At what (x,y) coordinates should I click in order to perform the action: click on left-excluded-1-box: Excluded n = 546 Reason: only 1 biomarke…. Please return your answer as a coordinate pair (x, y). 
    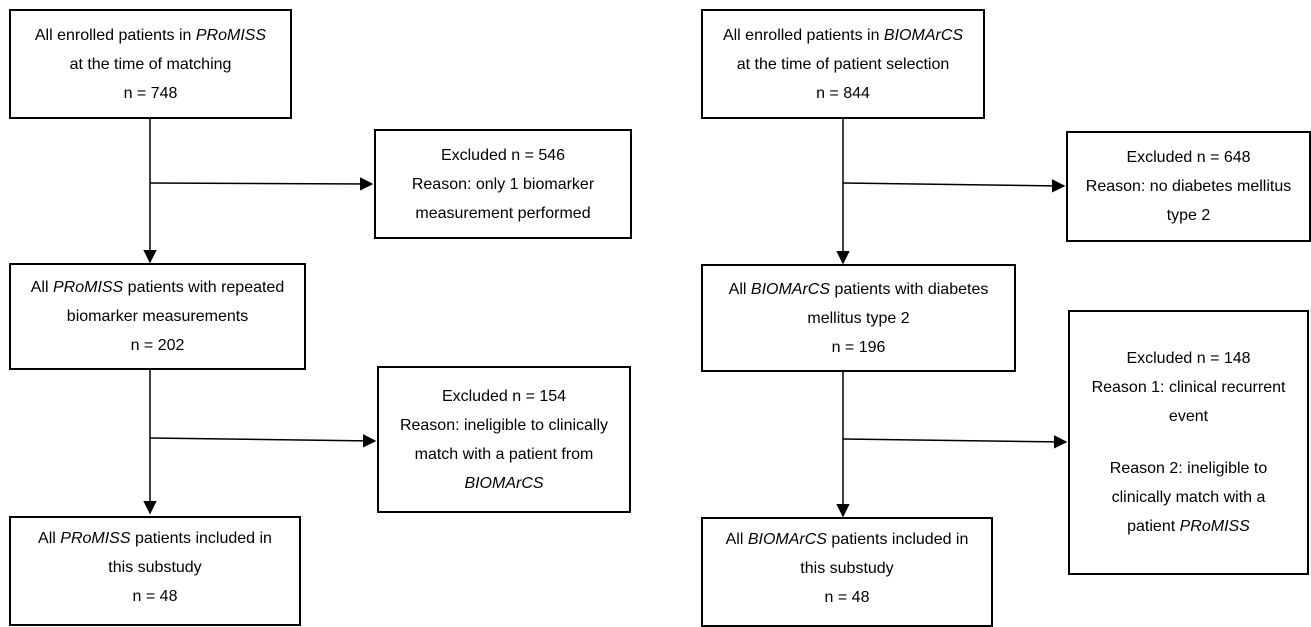
    Looking at the image, I should click on (503, 184).